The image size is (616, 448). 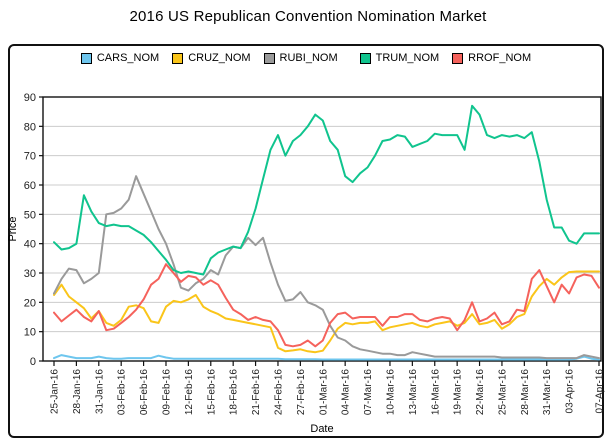 What do you see at coordinates (77, 391) in the screenshot?
I see `x-tick-label-1: 28-Jan-16` at bounding box center [77, 391].